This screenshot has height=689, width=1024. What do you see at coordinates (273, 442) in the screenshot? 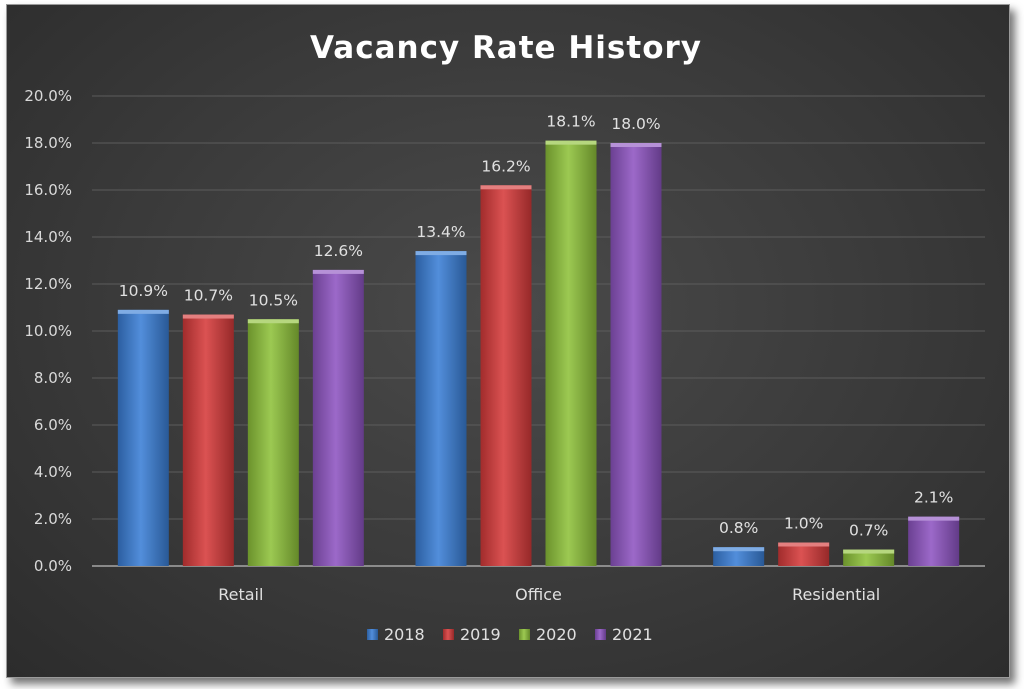
I see `bar-retail-2020` at bounding box center [273, 442].